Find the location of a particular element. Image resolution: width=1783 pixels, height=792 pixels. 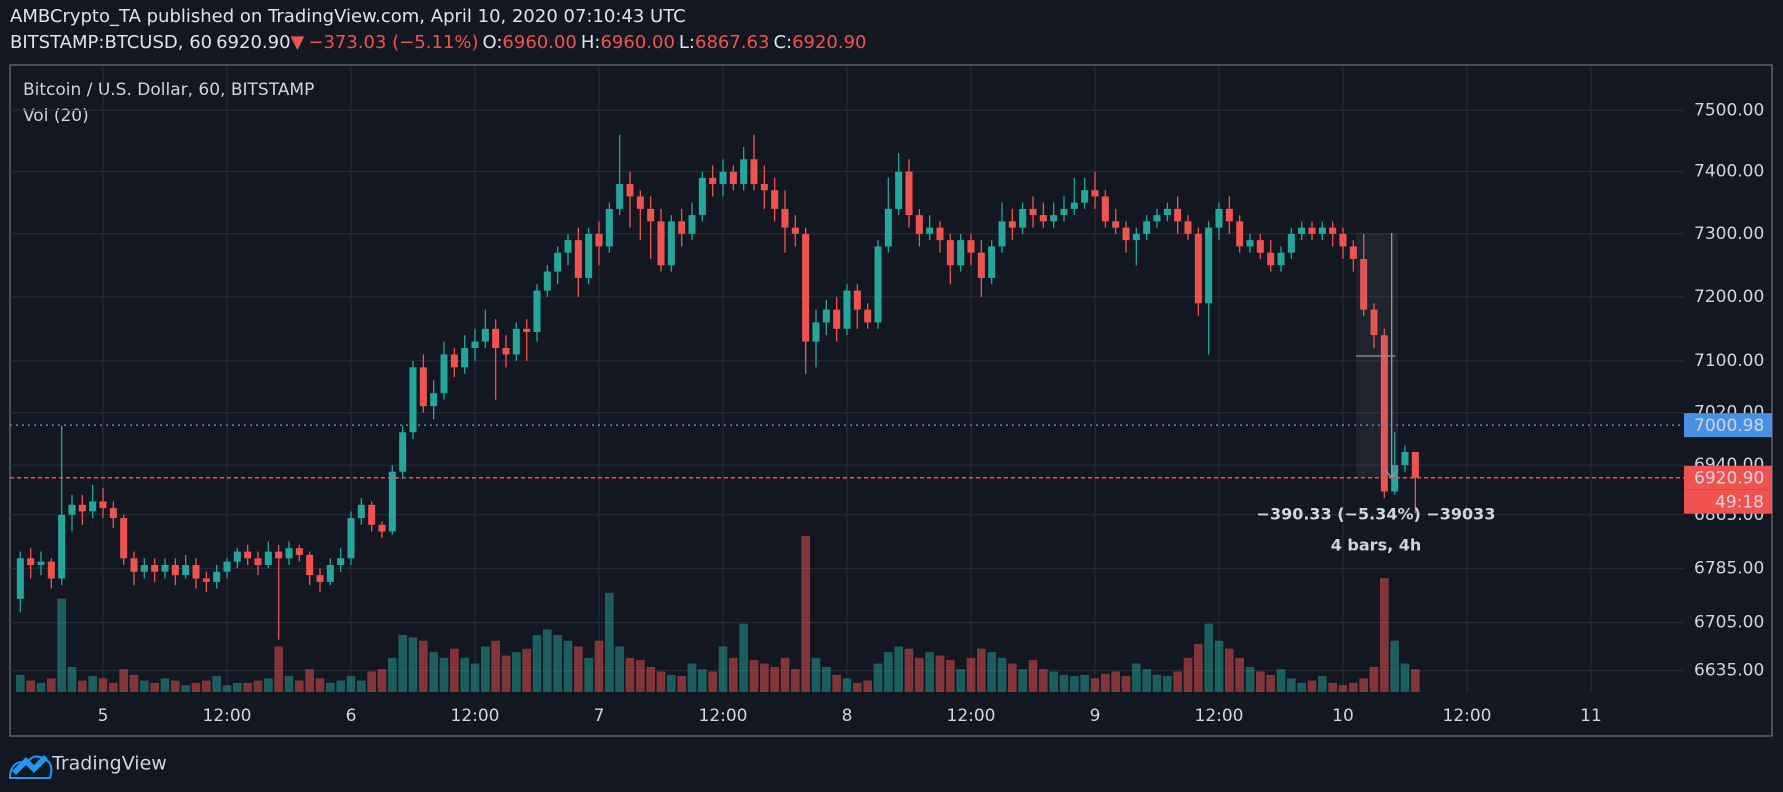

price-tag is located at coordinates (1728, 477).